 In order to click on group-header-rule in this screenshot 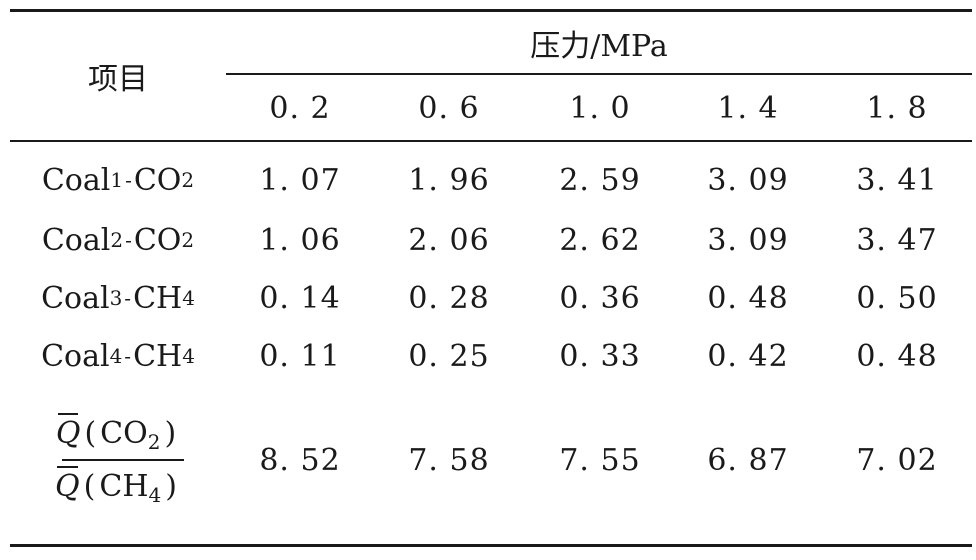, I will do `click(599, 74)`.